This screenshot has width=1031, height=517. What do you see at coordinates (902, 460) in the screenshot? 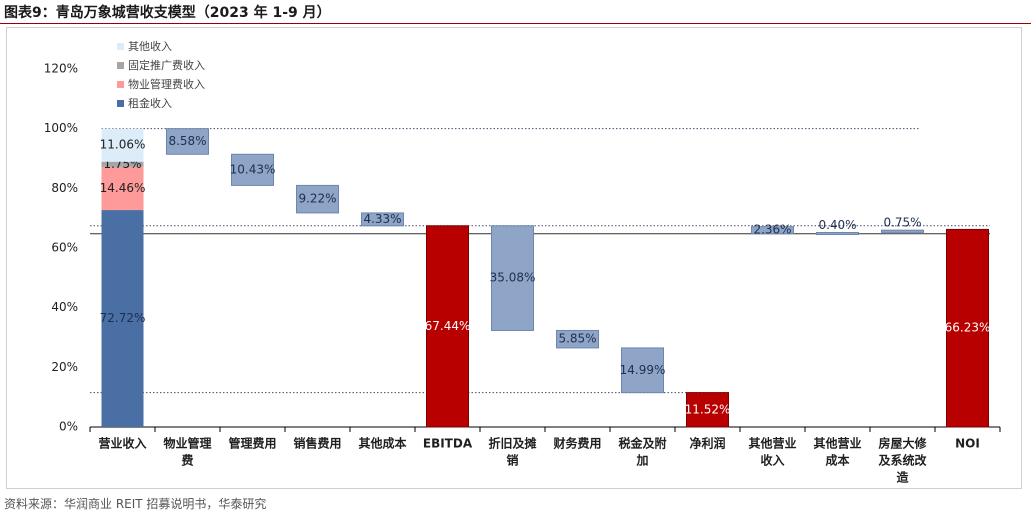
I see `x-category-label: 及系统改` at bounding box center [902, 460].